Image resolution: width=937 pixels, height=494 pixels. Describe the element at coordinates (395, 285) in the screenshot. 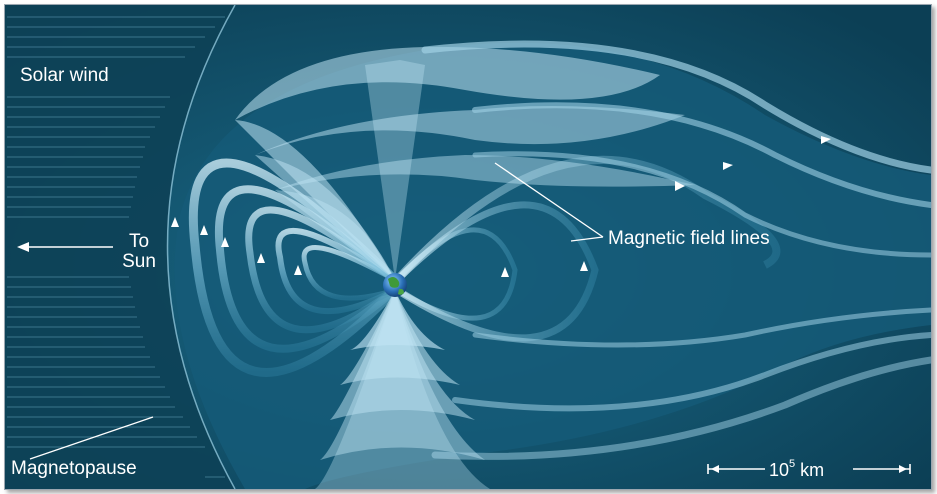

I see `earth-globe-icon` at that location.